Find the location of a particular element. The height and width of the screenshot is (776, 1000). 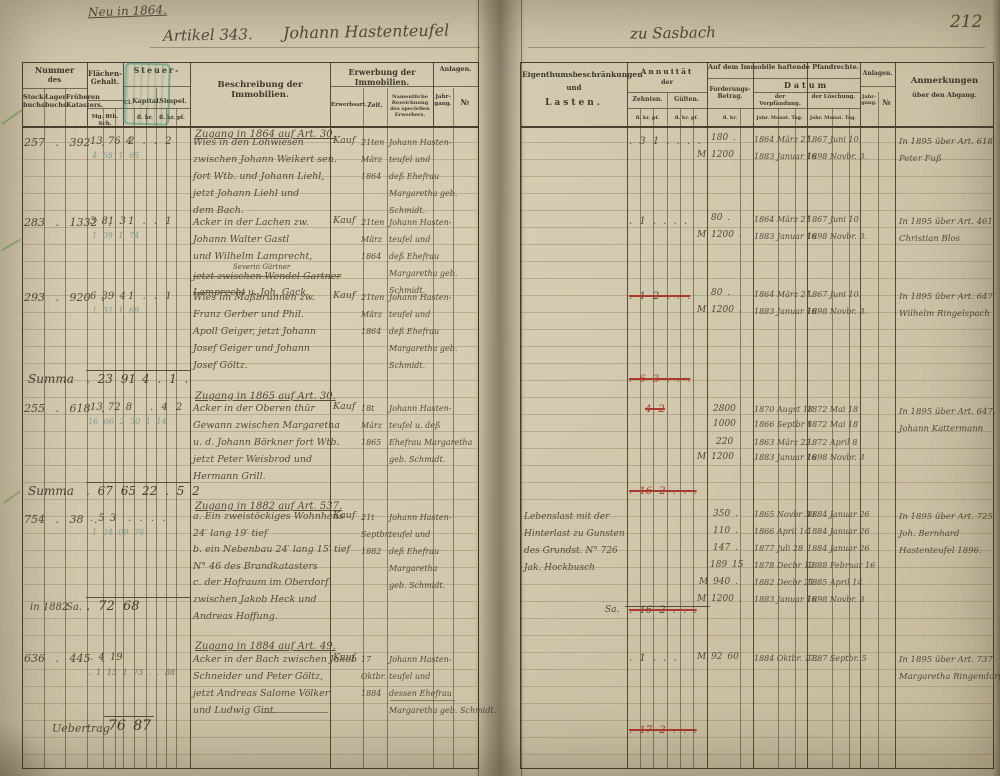

section-heading-1865: Zugang in 1865 auf Art. 30. is located at coordinates (265, 396).